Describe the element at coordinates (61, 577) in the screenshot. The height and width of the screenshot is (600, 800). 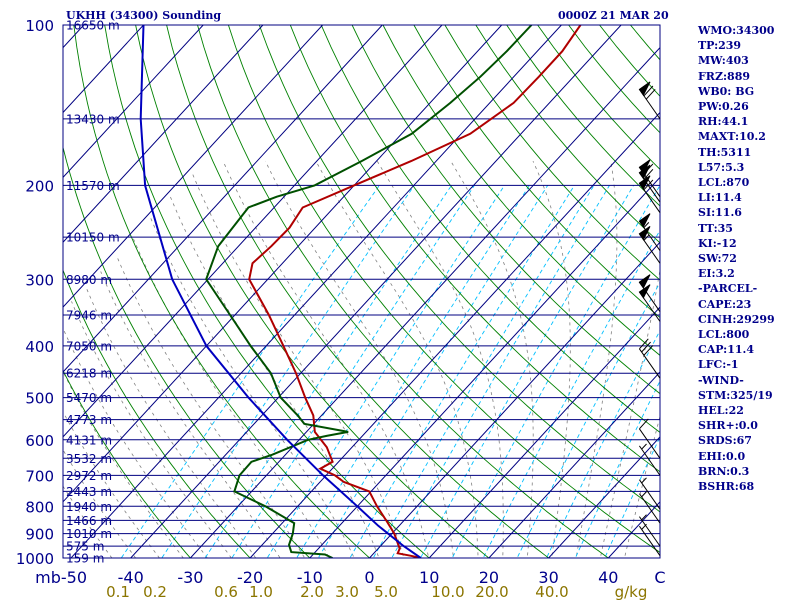
I see `temperature-tick-label: mb-50` at that location.